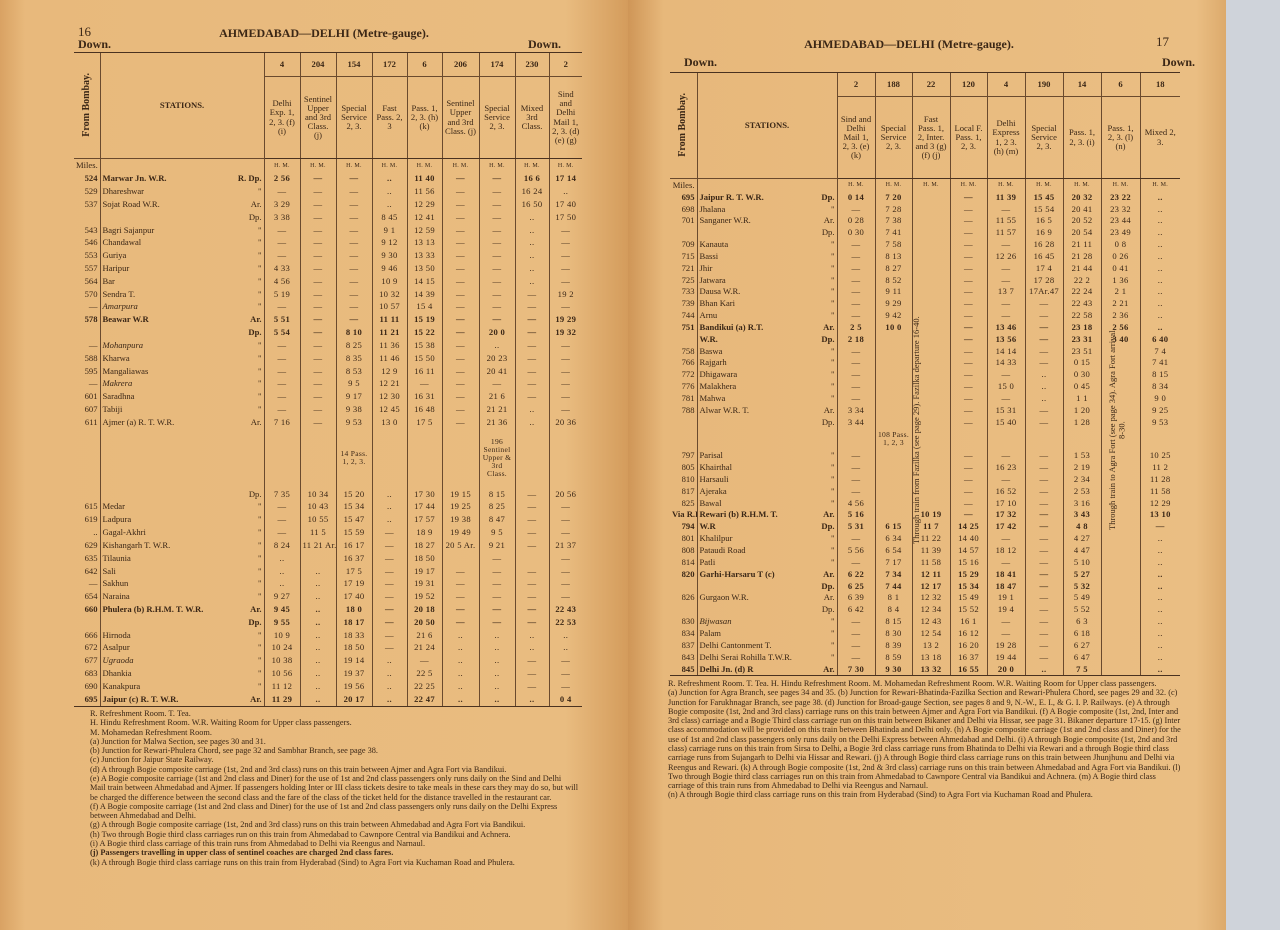 This screenshot has width=1280, height=930. Describe the element at coordinates (565, 117) in the screenshot. I see `train-description: Sind and Delhi Mail 1, 2, 3. (d) (e) (g)` at that location.